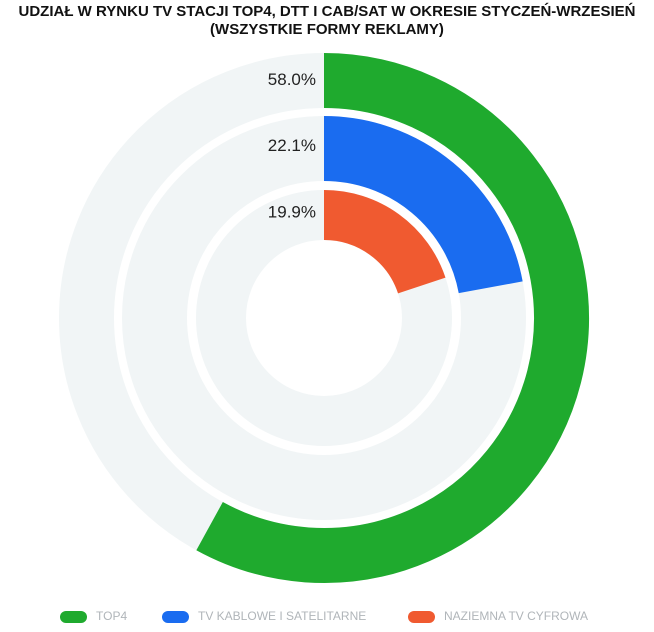 This screenshot has height=632, width=654. What do you see at coordinates (292, 145) in the screenshot?
I see `value-label: 22.1%` at bounding box center [292, 145].